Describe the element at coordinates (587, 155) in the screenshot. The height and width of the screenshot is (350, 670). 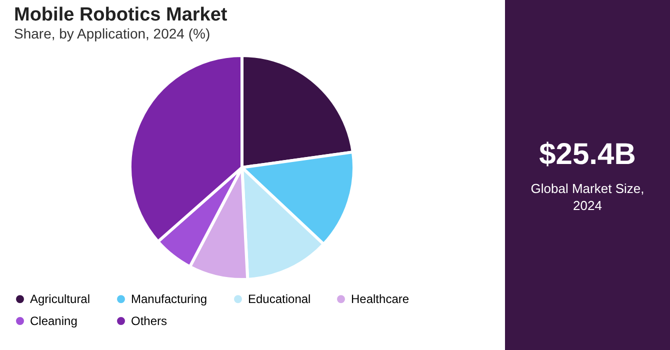
I see `text: $25.4B` at that location.